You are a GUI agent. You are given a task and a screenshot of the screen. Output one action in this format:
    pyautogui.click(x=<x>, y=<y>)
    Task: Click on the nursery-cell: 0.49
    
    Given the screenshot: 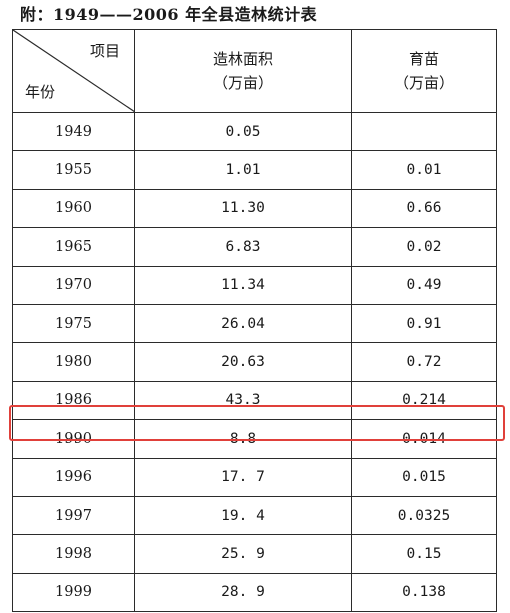 What is the action you would take?
    pyautogui.click(x=424, y=285)
    